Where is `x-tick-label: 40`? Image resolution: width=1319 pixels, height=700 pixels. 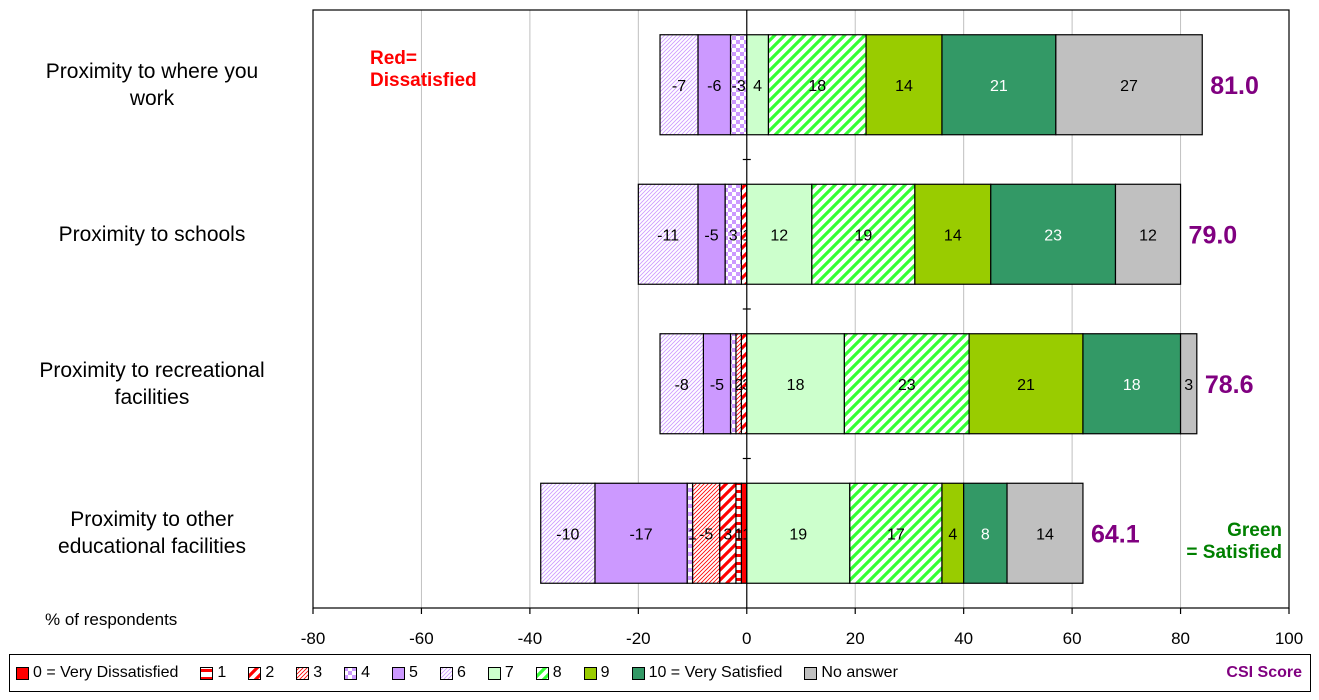
x-tick-label: 40 is located at coordinates (963, 638).